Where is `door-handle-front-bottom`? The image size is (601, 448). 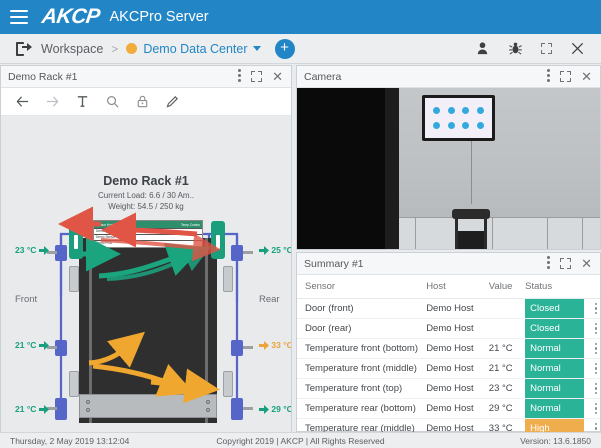 door-handle-front-bottom is located at coordinates (74, 384).